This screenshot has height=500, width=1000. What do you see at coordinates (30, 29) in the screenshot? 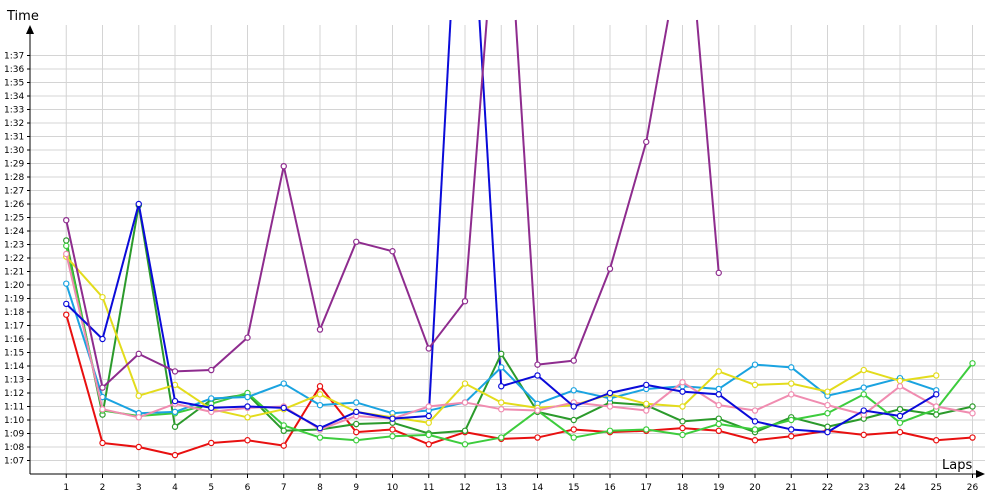
I see `y-axis-arrow` at bounding box center [30, 29].